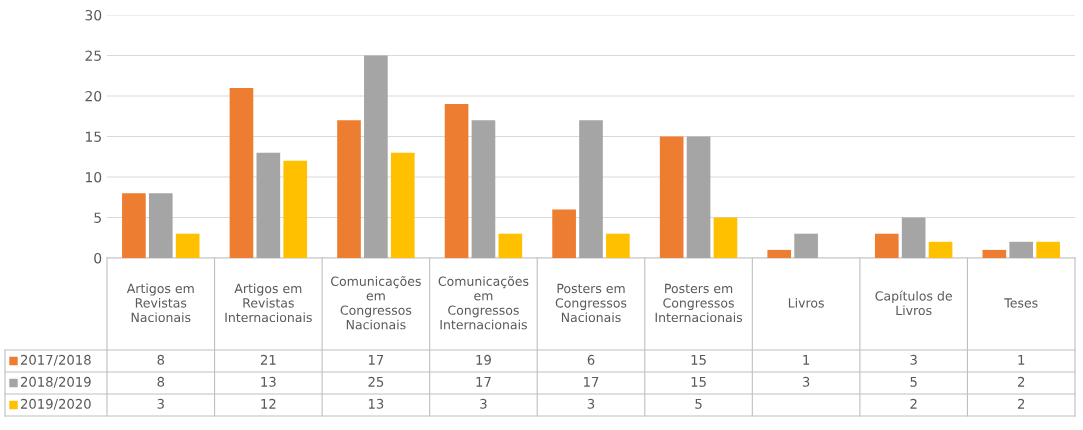 Image resolution: width=1083 pixels, height=430 pixels. I want to click on y-tick-label: 10, so click(93, 177).